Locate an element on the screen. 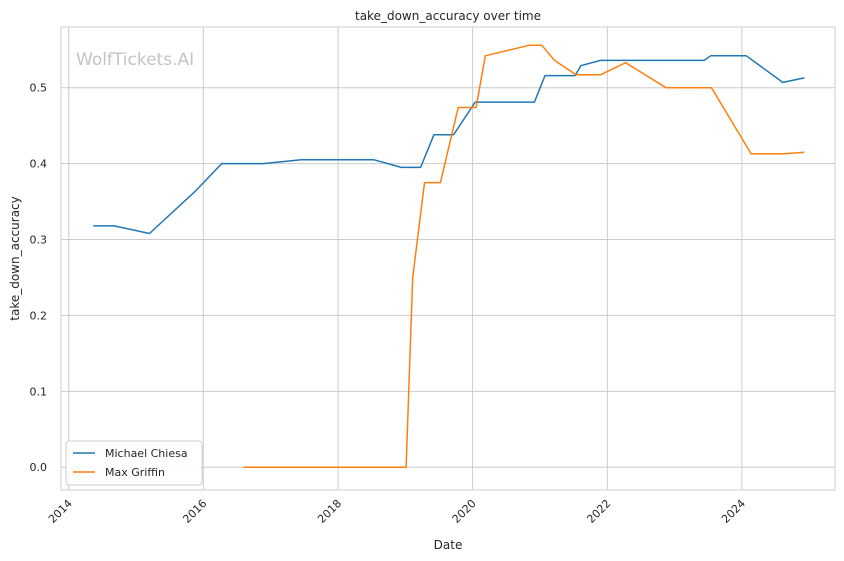  watermark: WolfTickets.AI is located at coordinates (135, 60).